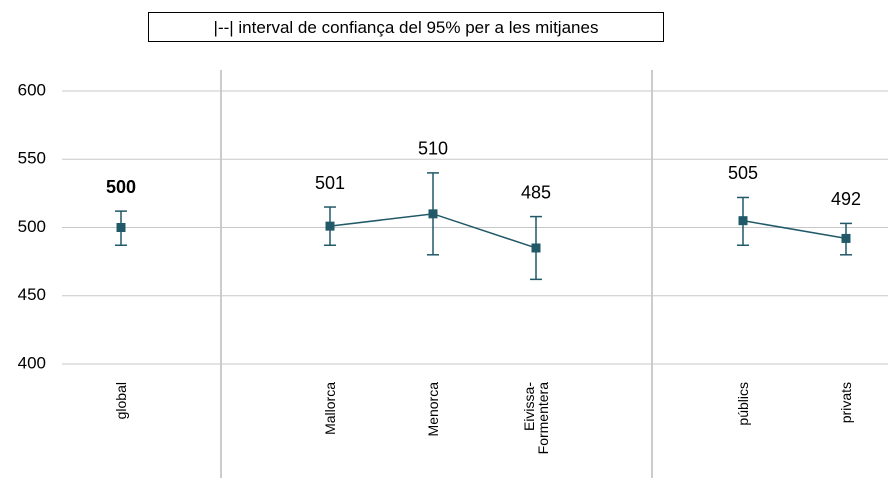 This screenshot has width=888, height=481. Describe the element at coordinates (330, 183) in the screenshot. I see `data-label: 501` at that location.